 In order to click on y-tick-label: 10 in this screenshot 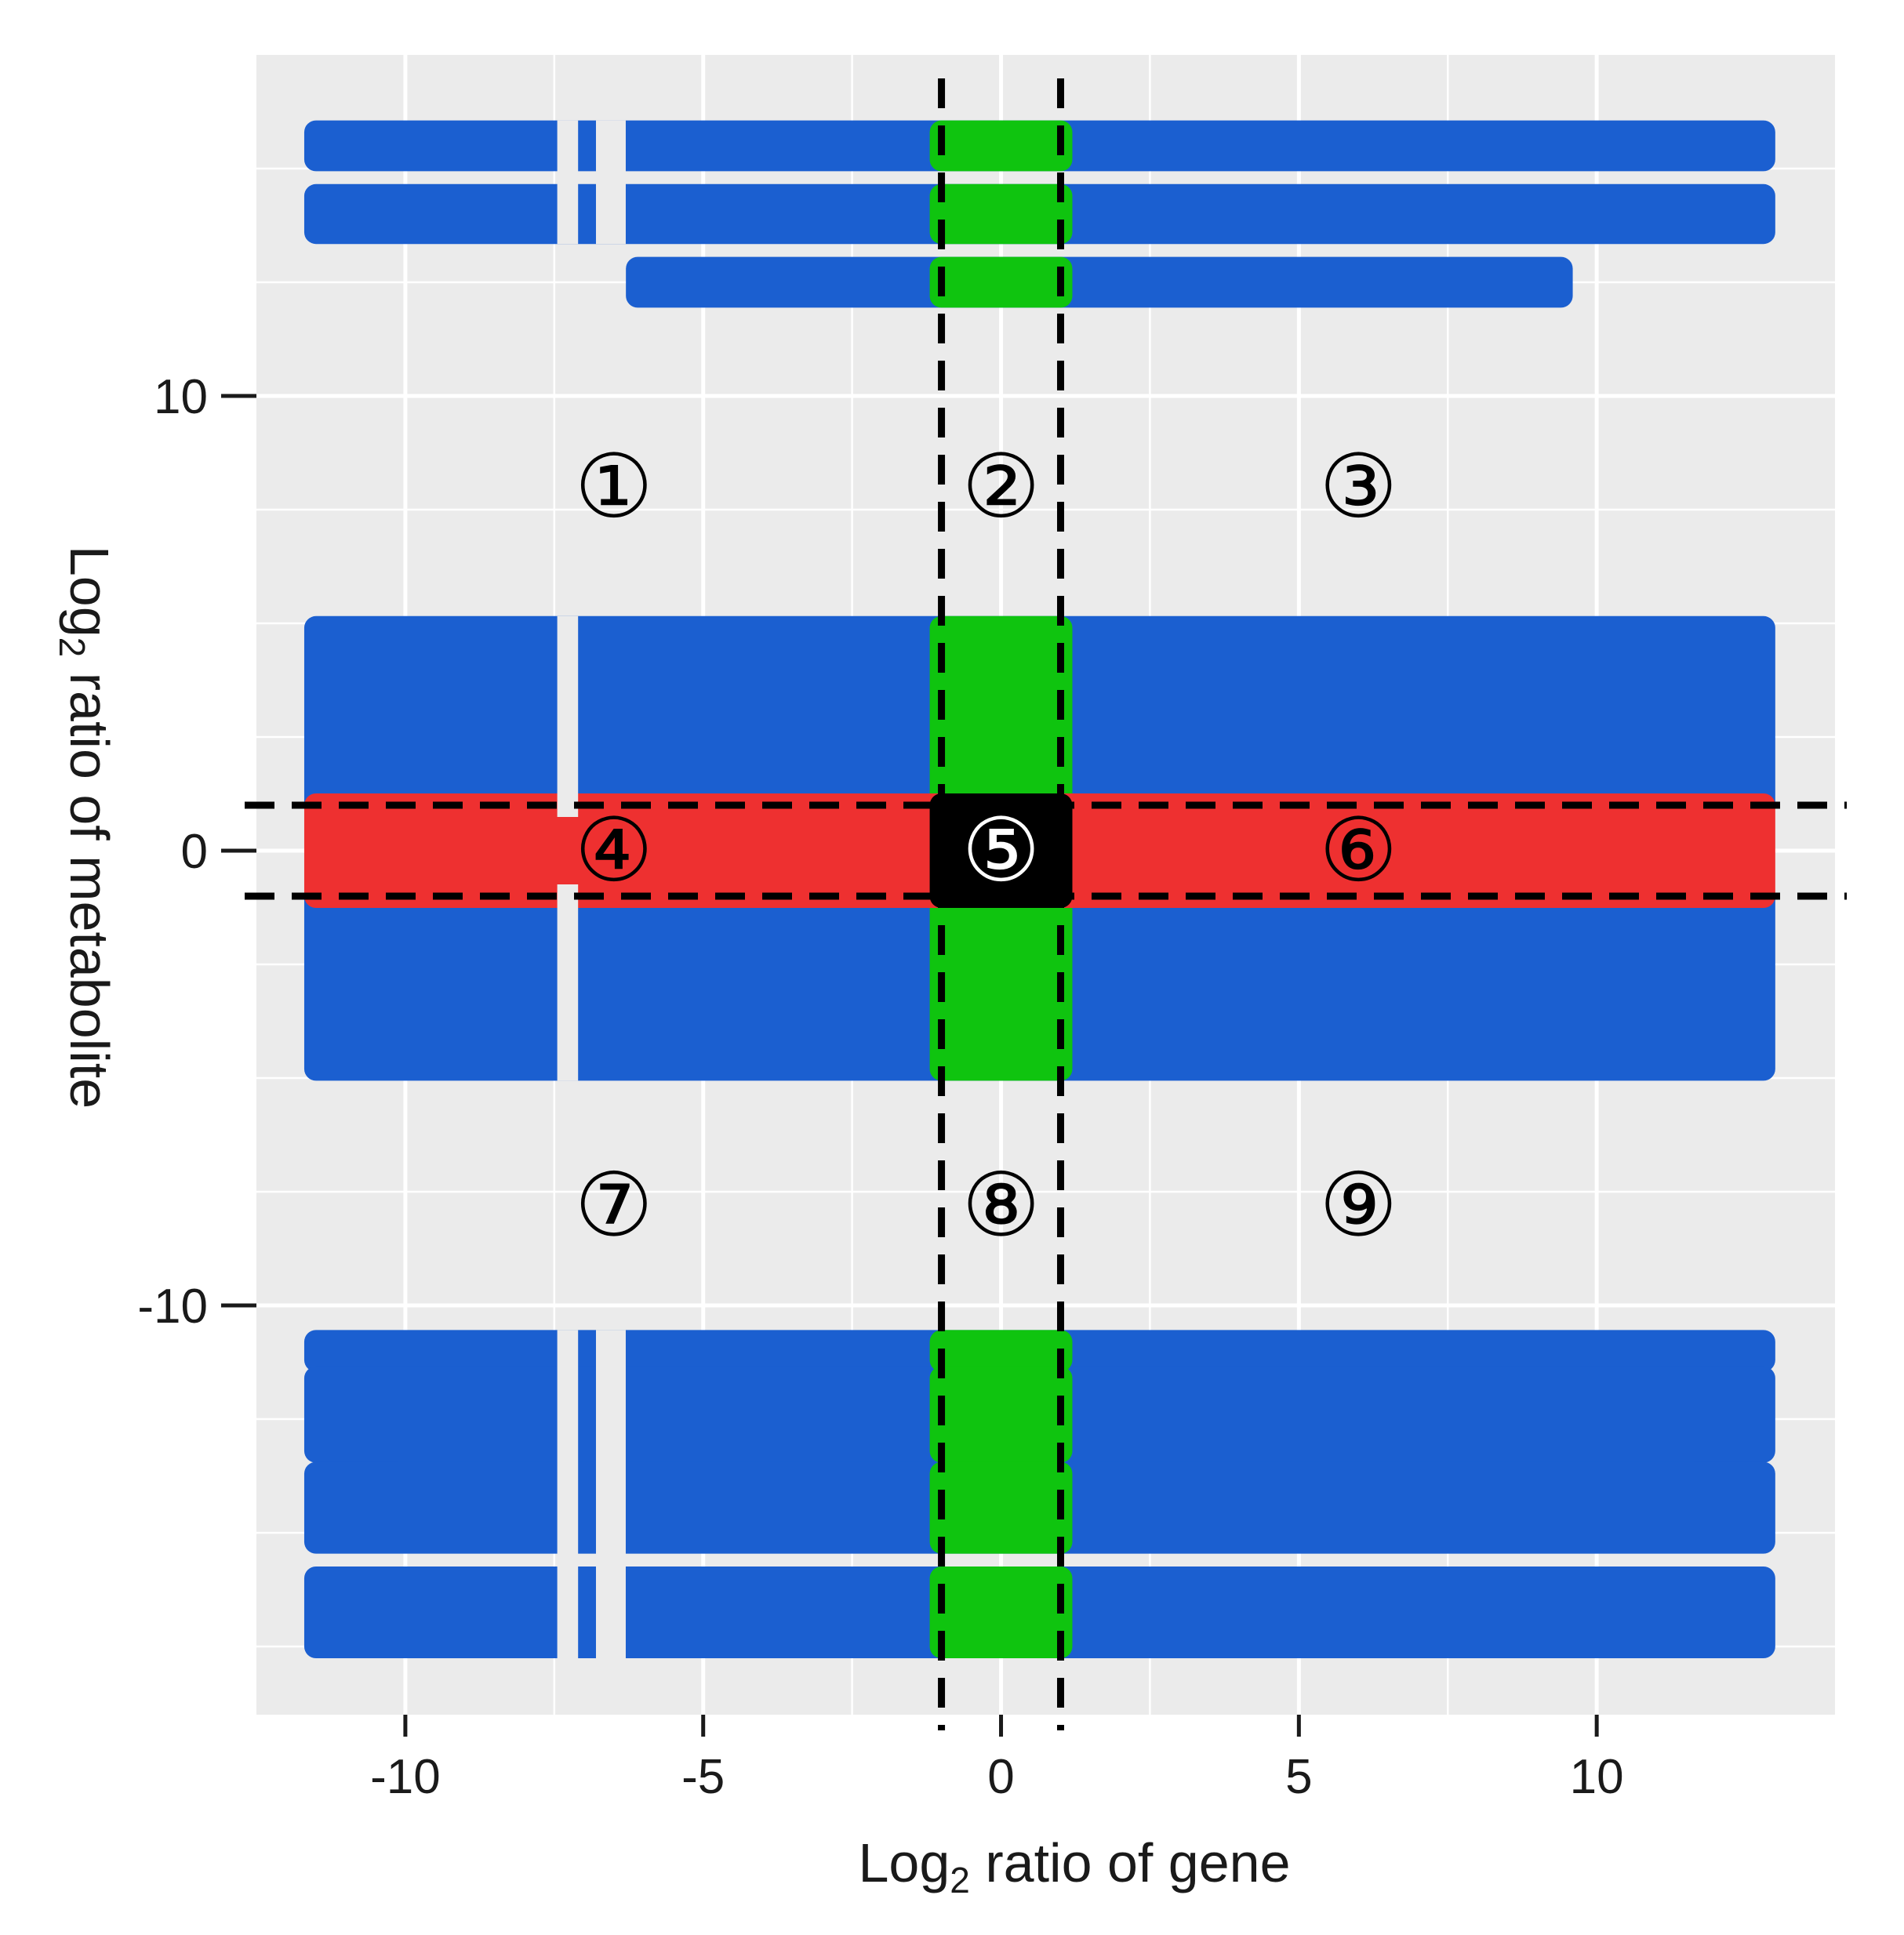, I will do `click(181, 397)`.